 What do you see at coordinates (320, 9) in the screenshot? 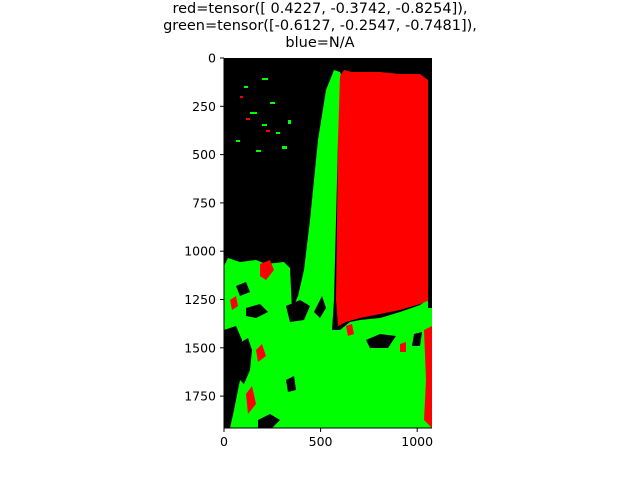
I see `title-line-1: red=tensor([ 0.4227, -0.3742, -0.8254]),` at bounding box center [320, 9].